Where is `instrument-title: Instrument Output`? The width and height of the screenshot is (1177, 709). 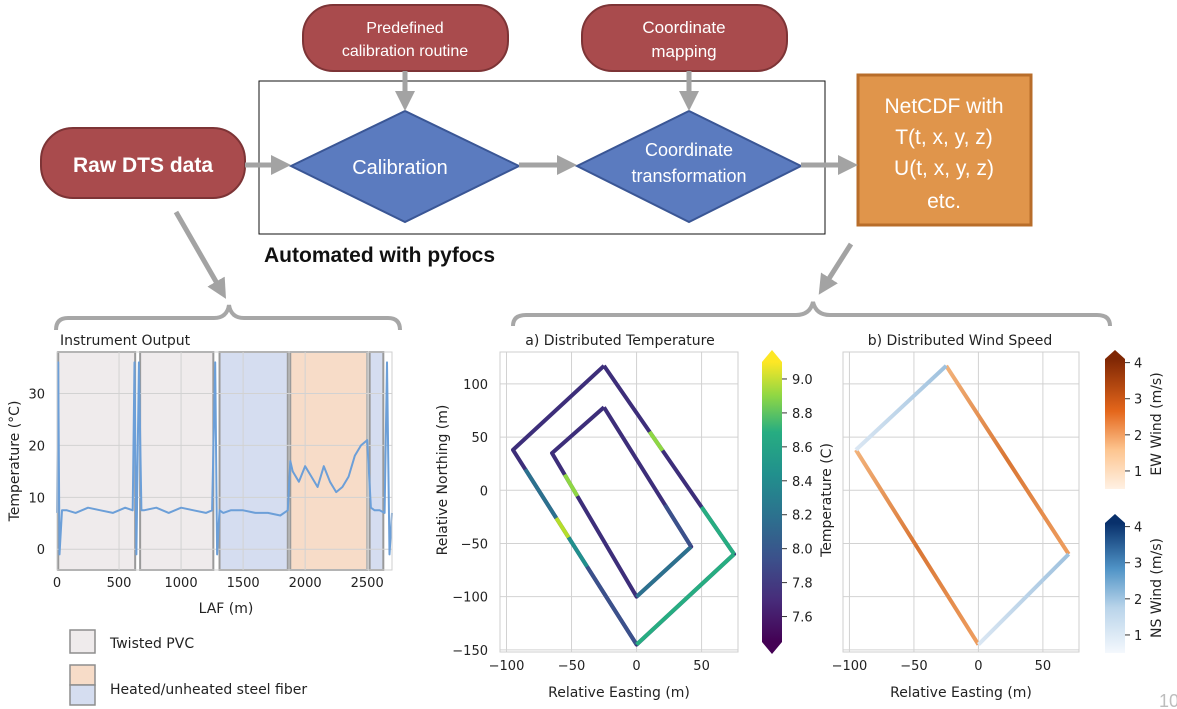 instrument-title: Instrument Output is located at coordinates (125, 341).